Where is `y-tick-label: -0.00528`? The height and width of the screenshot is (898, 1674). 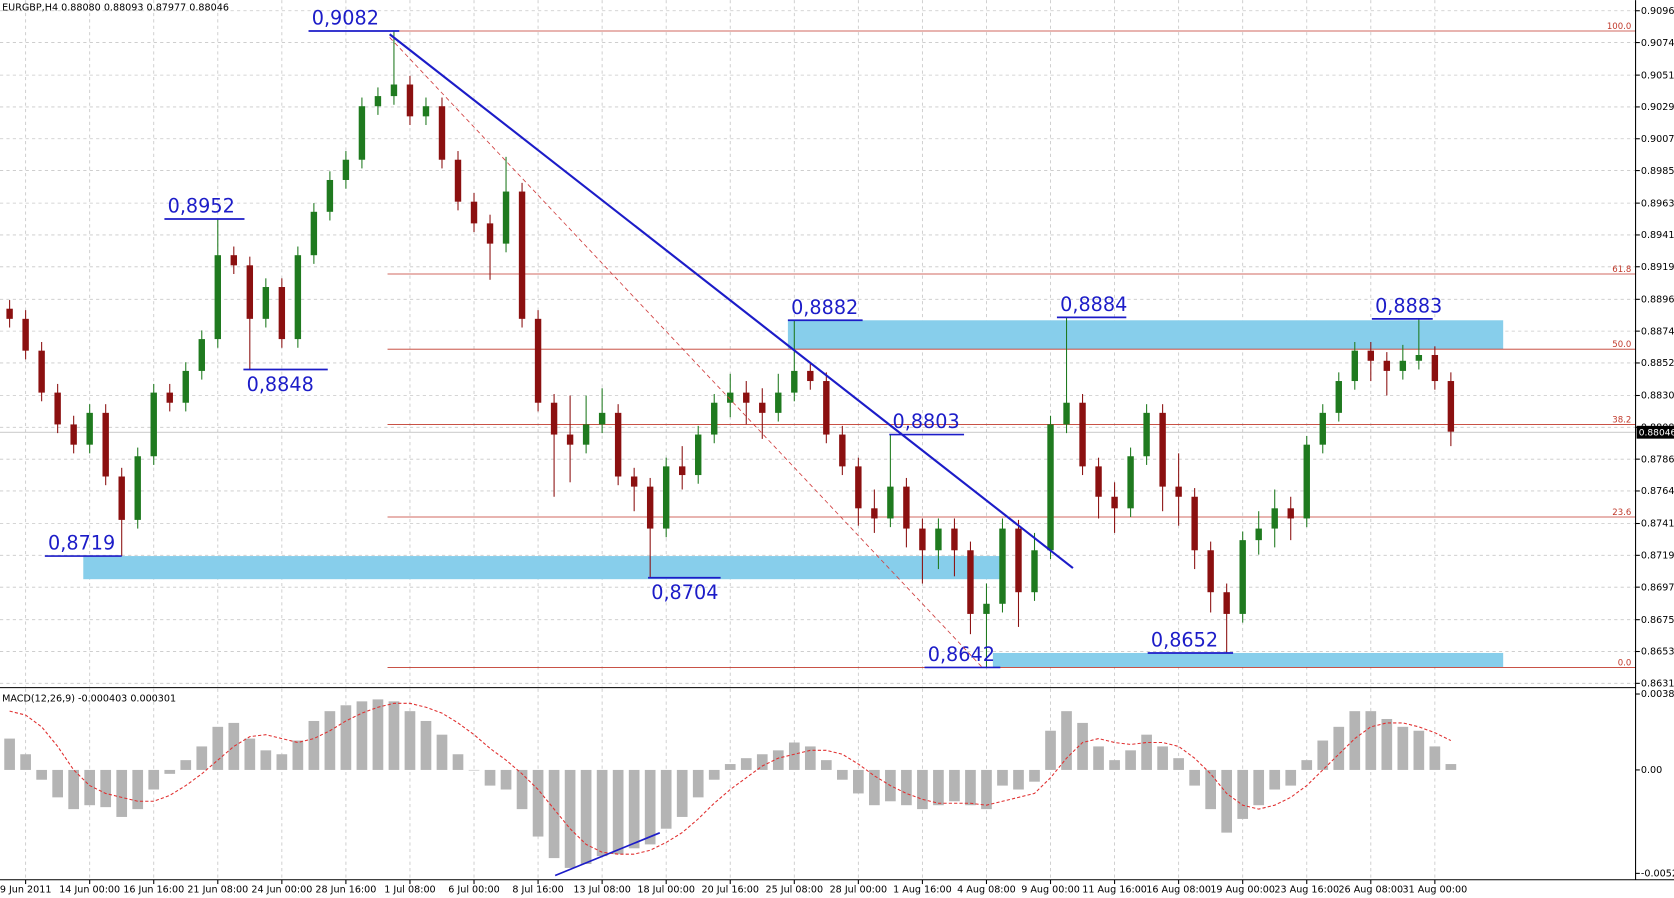
y-tick-label: -0.00528 is located at coordinates (1657, 874).